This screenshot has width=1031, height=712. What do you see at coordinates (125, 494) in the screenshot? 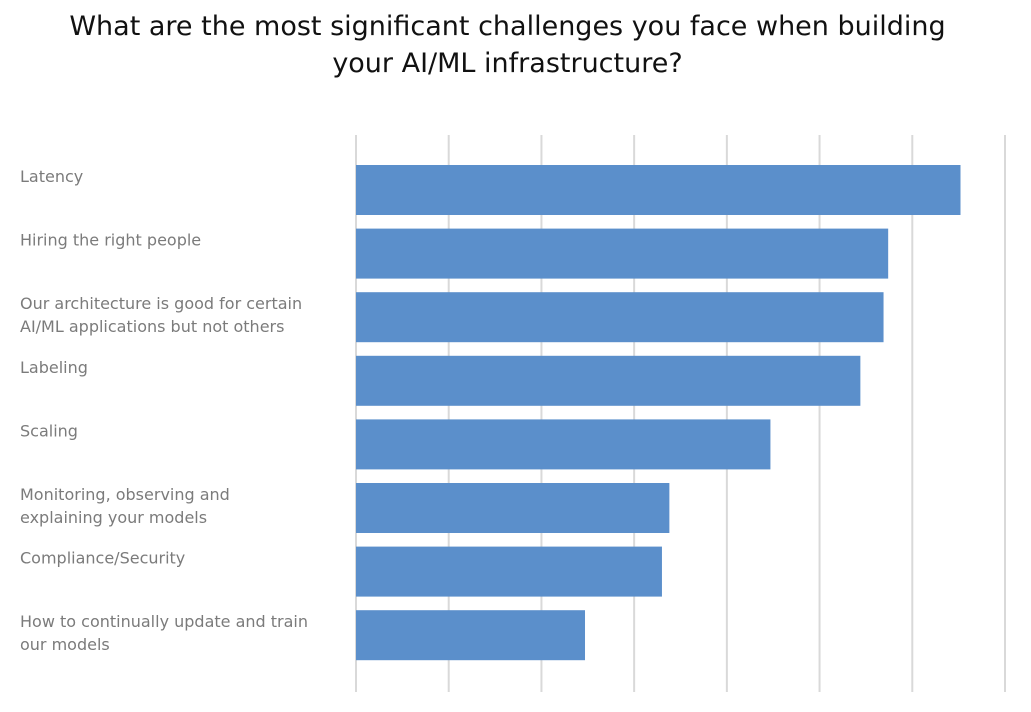
I see `category-label: Monitoring, observing and` at bounding box center [125, 494].